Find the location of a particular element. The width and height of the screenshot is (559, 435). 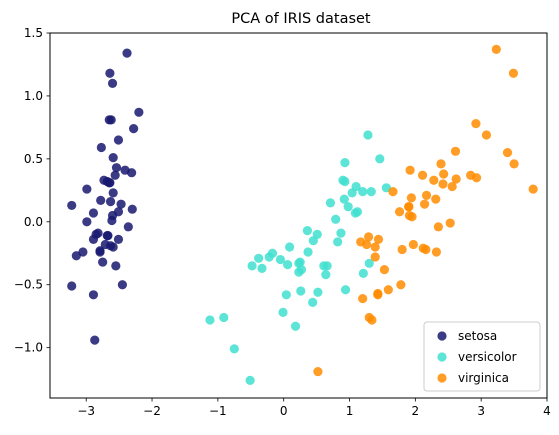

legend-label-virginica: virginica is located at coordinates (483, 378).